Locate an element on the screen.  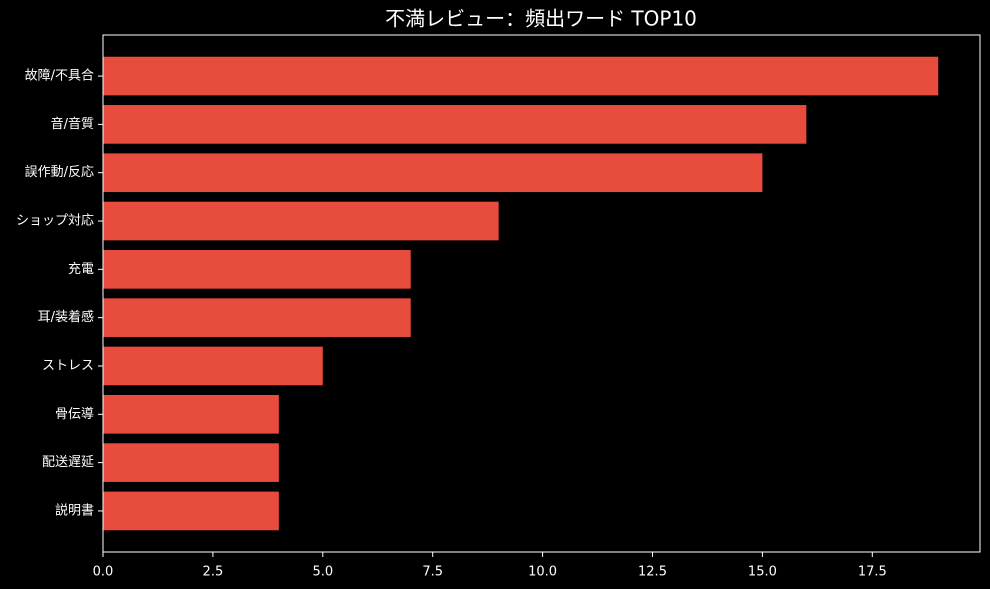
x-tick-label: 10.0 is located at coordinates (542, 572).